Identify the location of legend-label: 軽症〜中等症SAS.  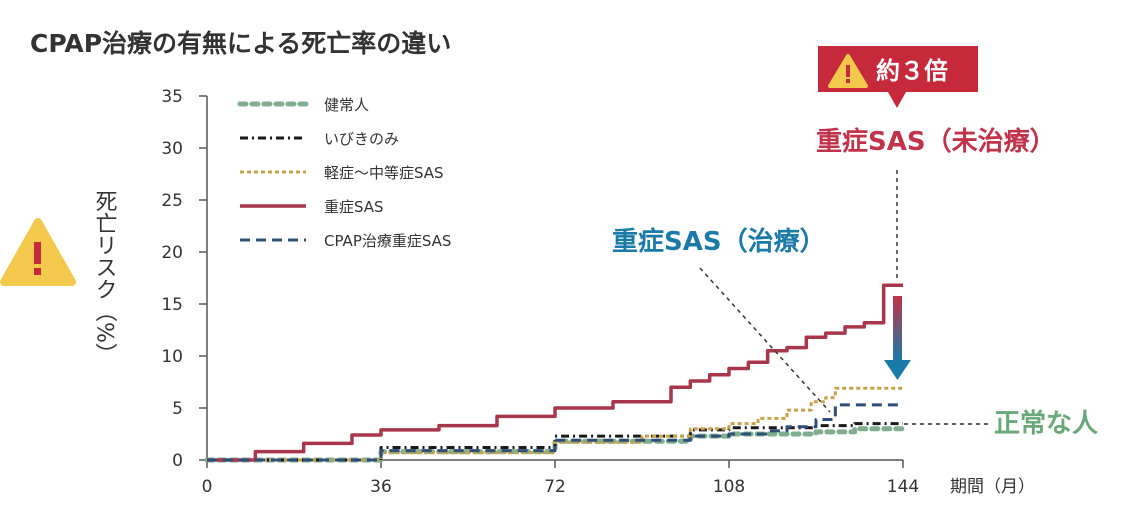
(384, 173).